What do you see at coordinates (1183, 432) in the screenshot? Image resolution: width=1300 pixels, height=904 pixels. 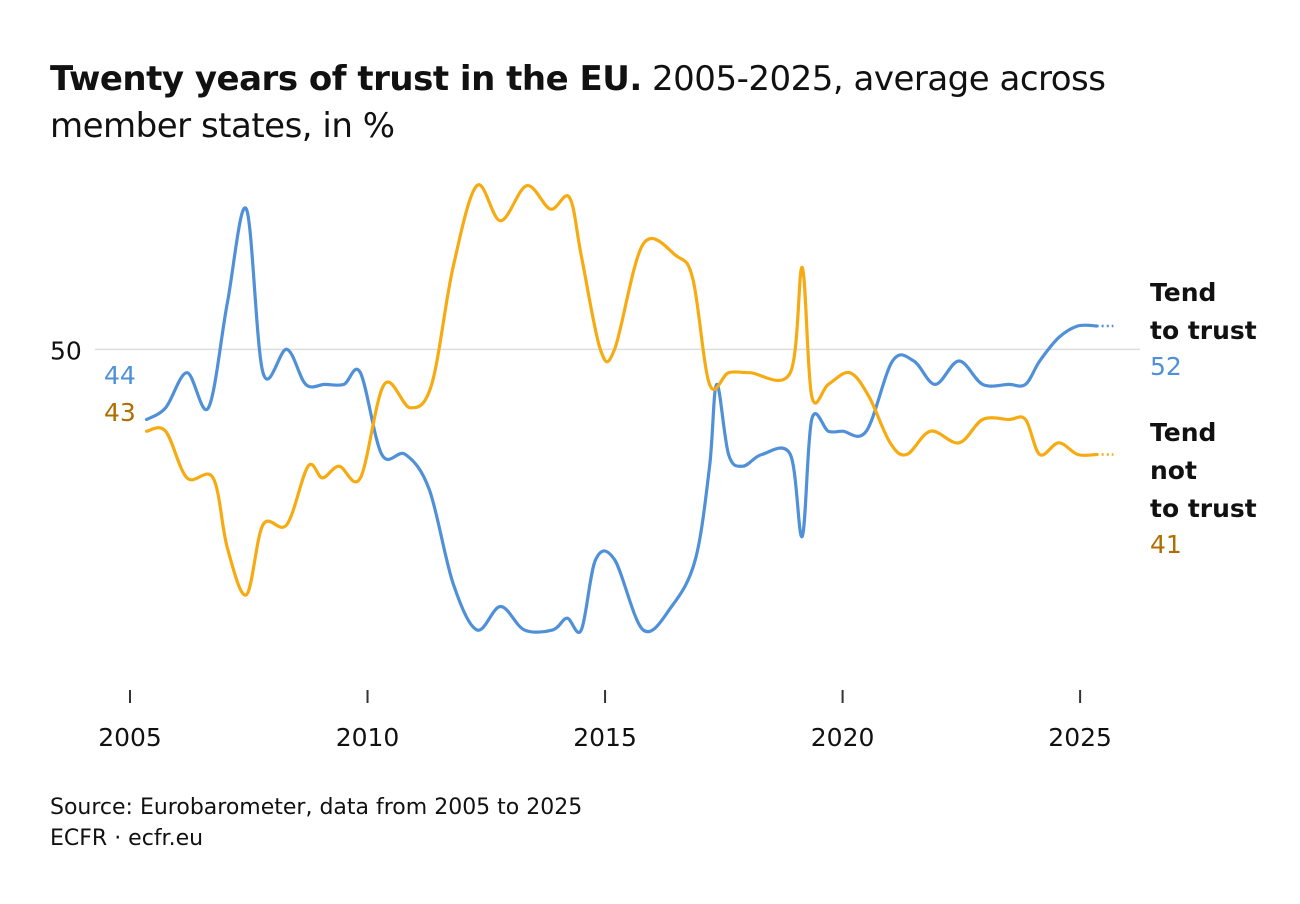 I see `not-trust-series-name-line-1: Tend` at bounding box center [1183, 432].